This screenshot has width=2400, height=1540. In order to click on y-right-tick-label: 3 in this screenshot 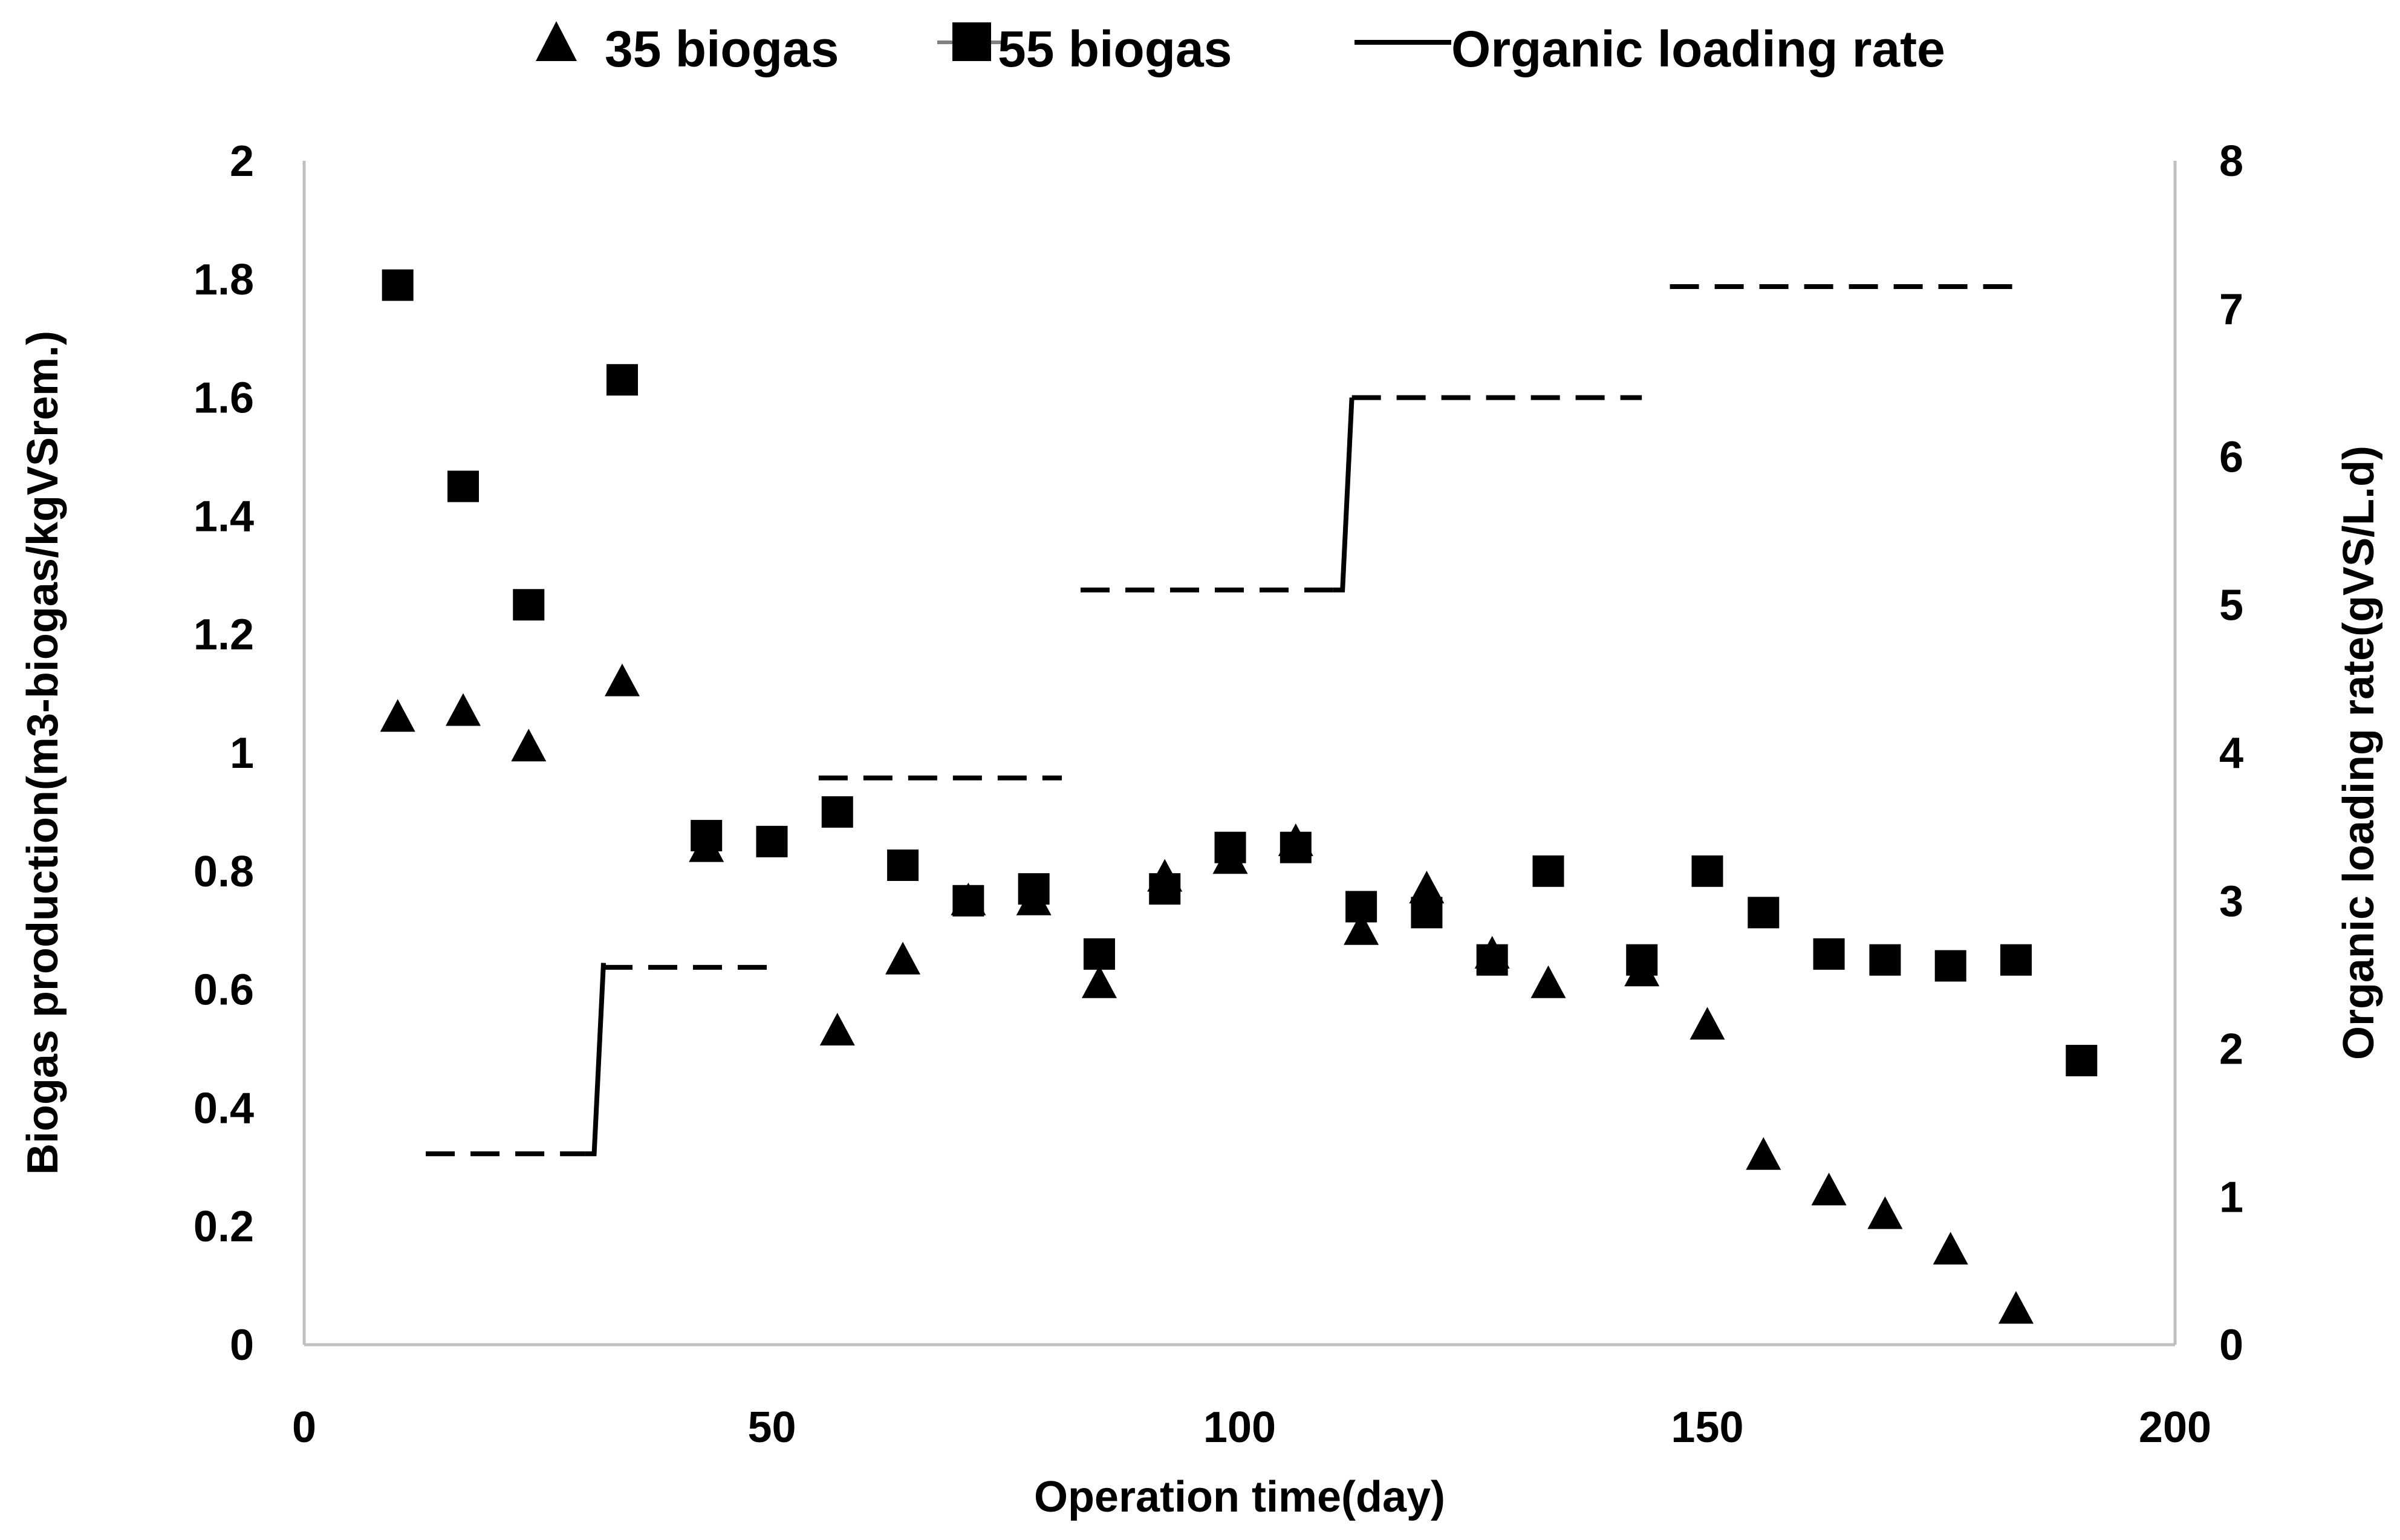, I will do `click(2231, 901)`.